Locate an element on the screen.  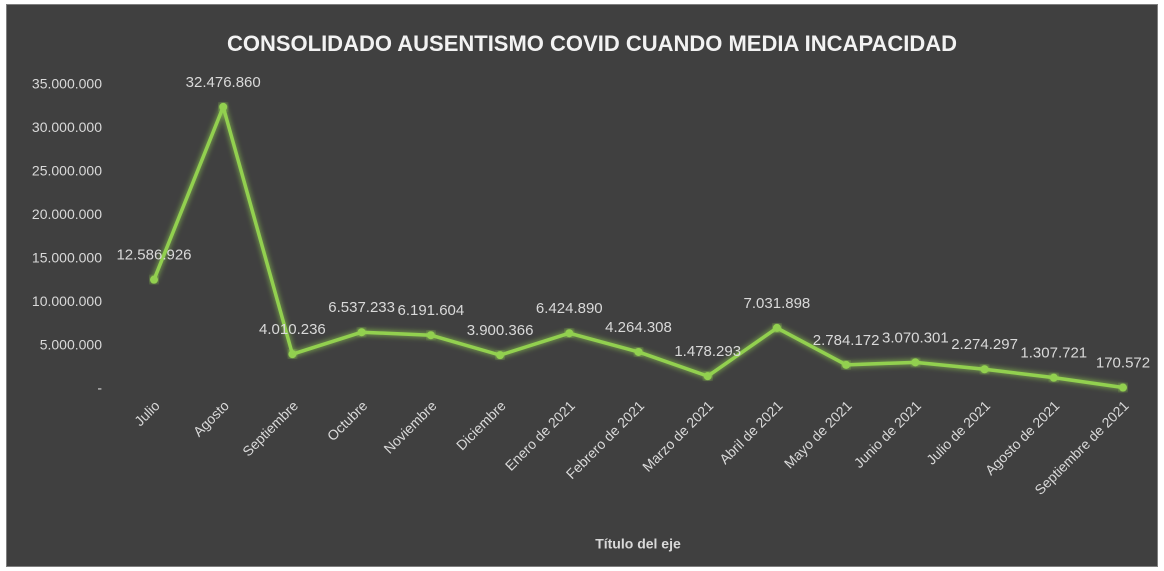
data-label: 170.572 is located at coordinates (1123, 362).